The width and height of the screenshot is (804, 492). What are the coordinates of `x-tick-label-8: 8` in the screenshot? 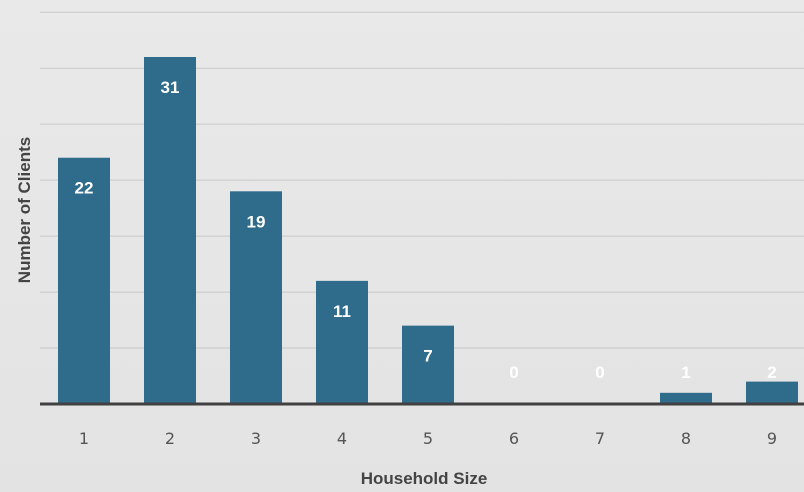 It's located at (686, 438).